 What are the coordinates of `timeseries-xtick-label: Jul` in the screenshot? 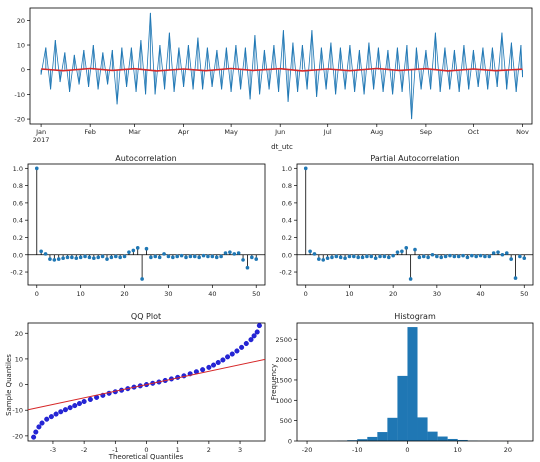 It's located at (327, 132).